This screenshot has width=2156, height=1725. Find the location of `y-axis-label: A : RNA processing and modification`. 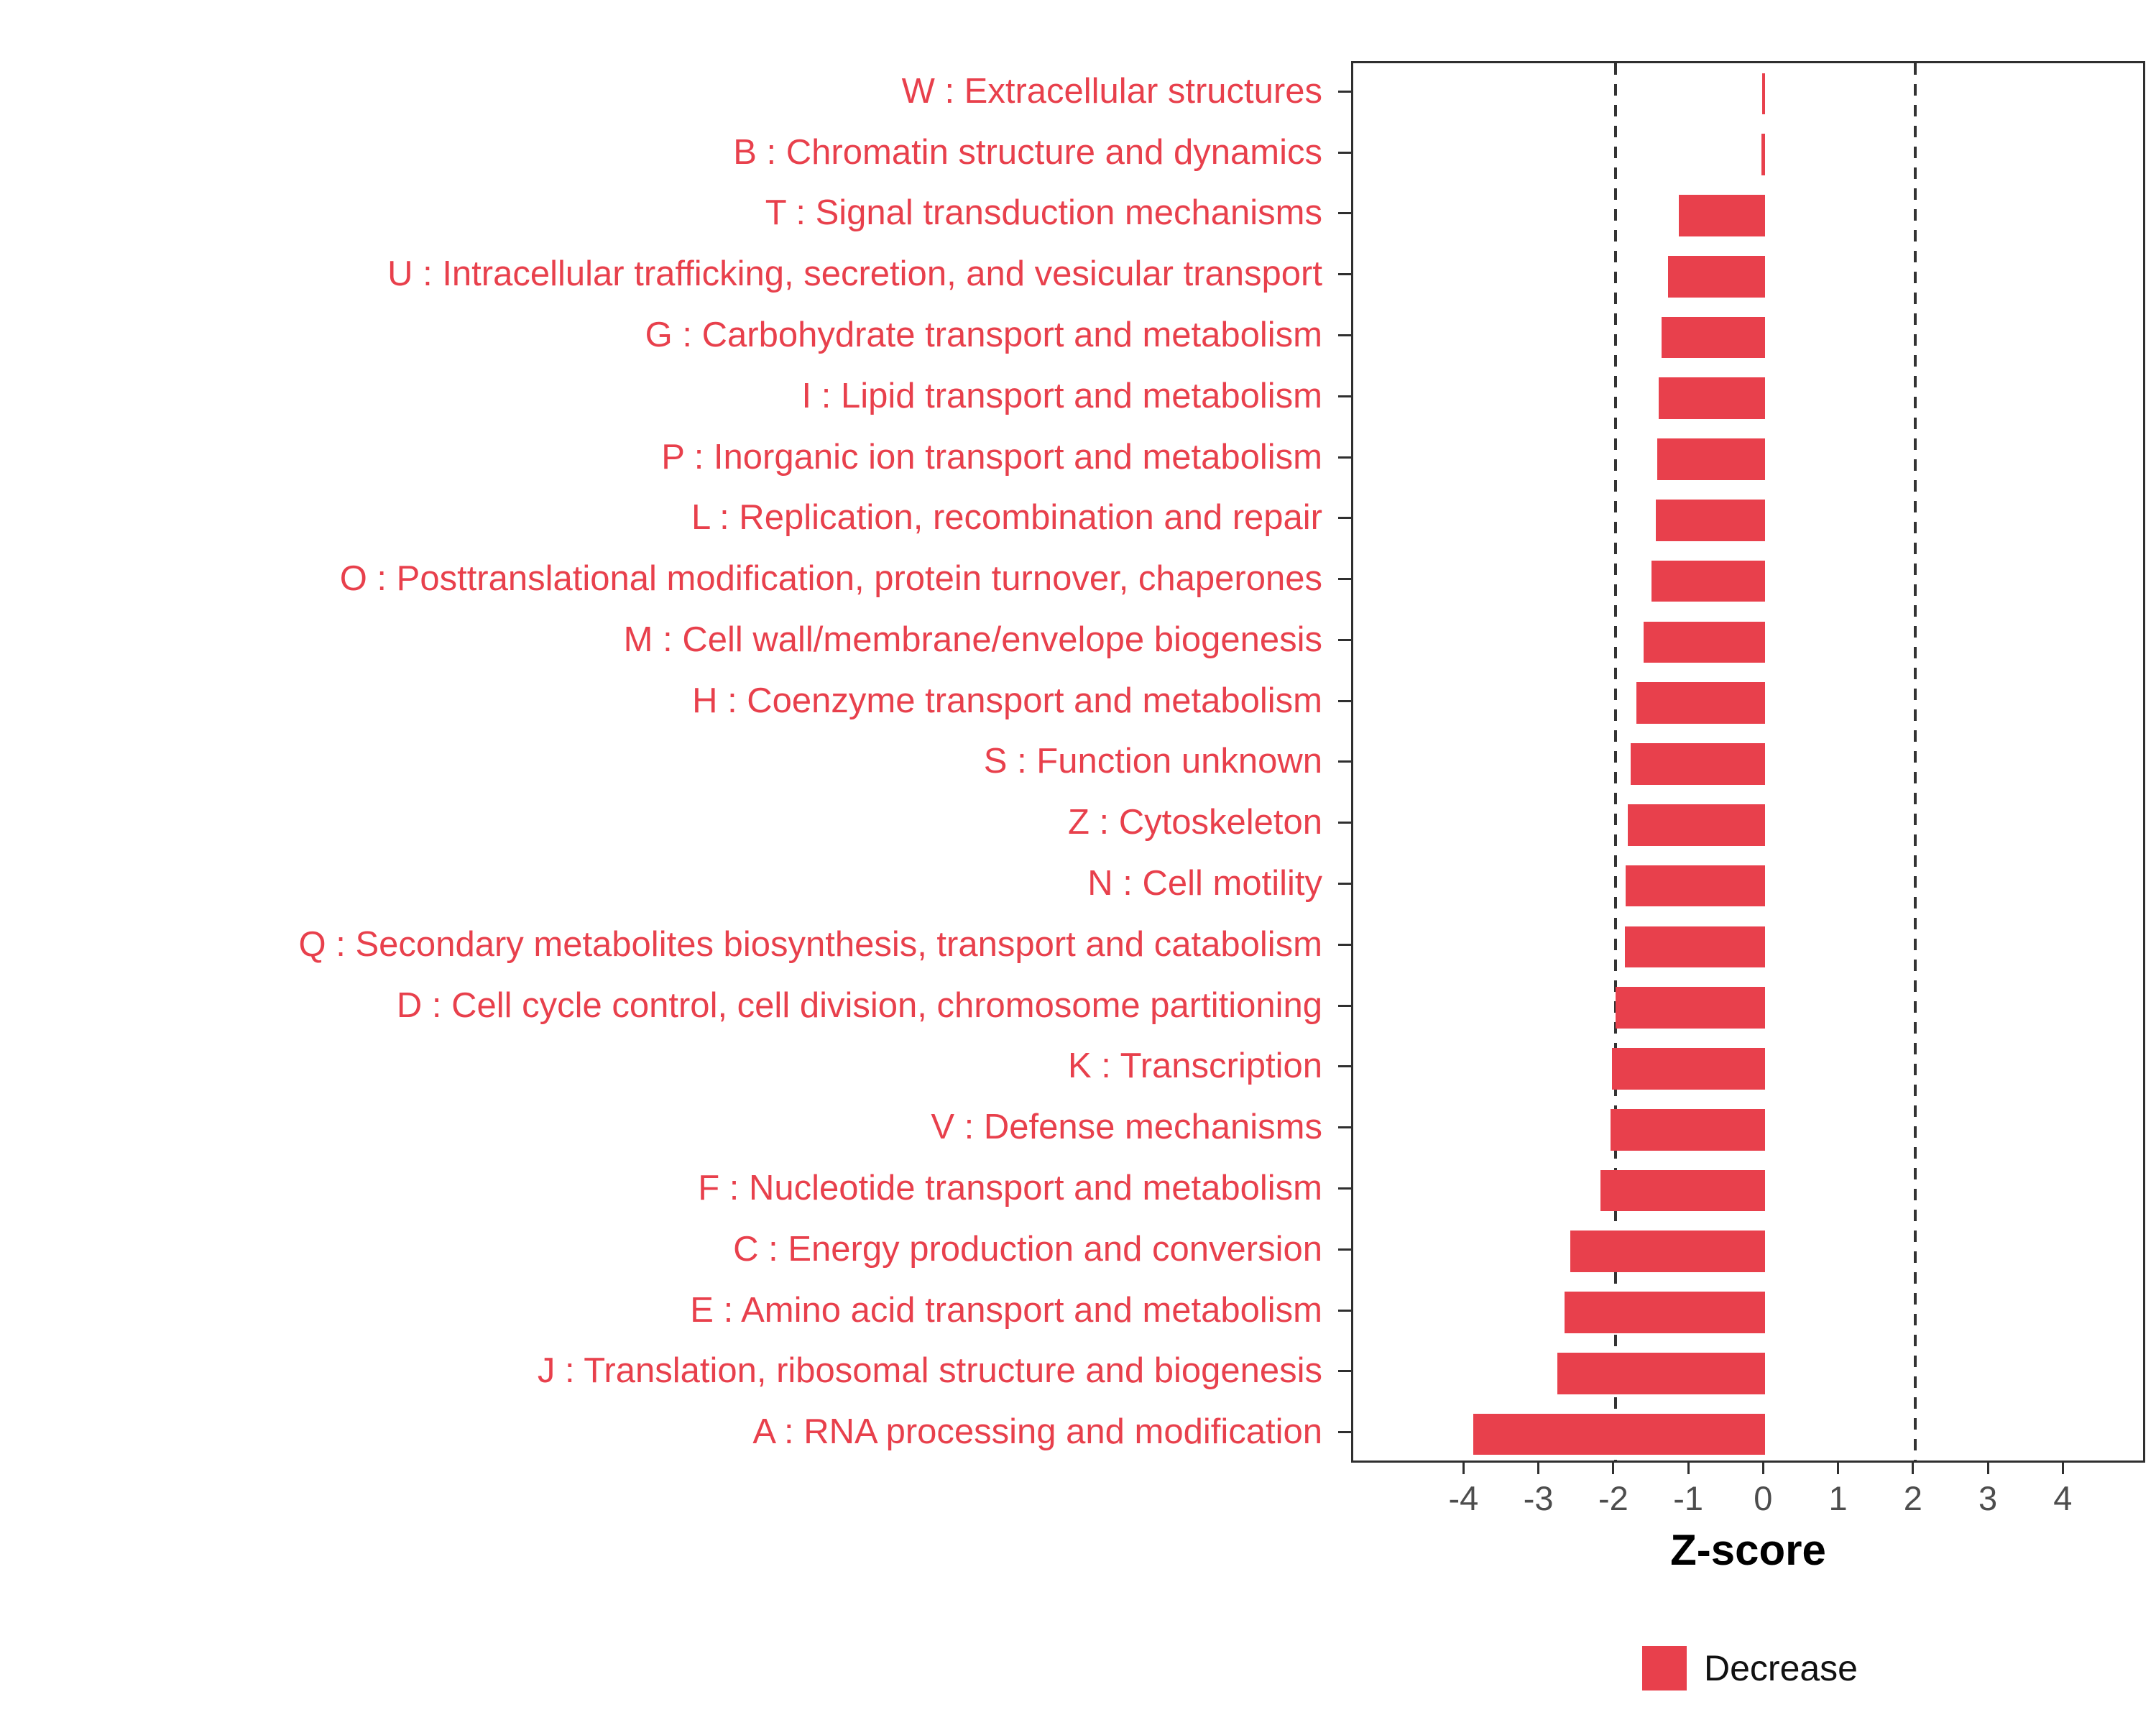

y-axis-label: A : RNA processing and modification is located at coordinates (1037, 1432).